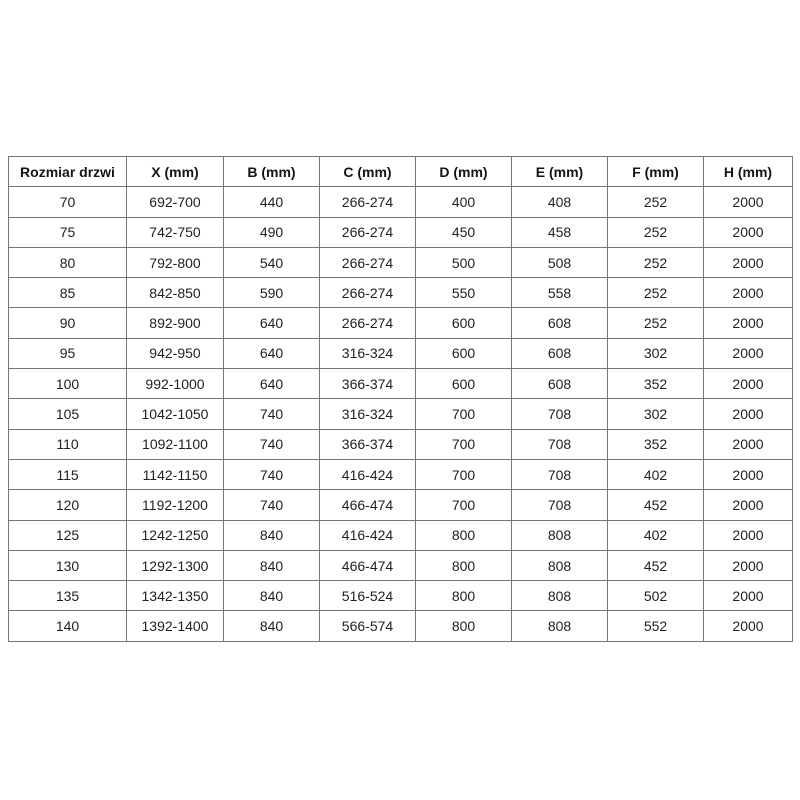 The height and width of the screenshot is (800, 800). Describe the element at coordinates (67, 353) in the screenshot. I see `table-cell: 95` at that location.